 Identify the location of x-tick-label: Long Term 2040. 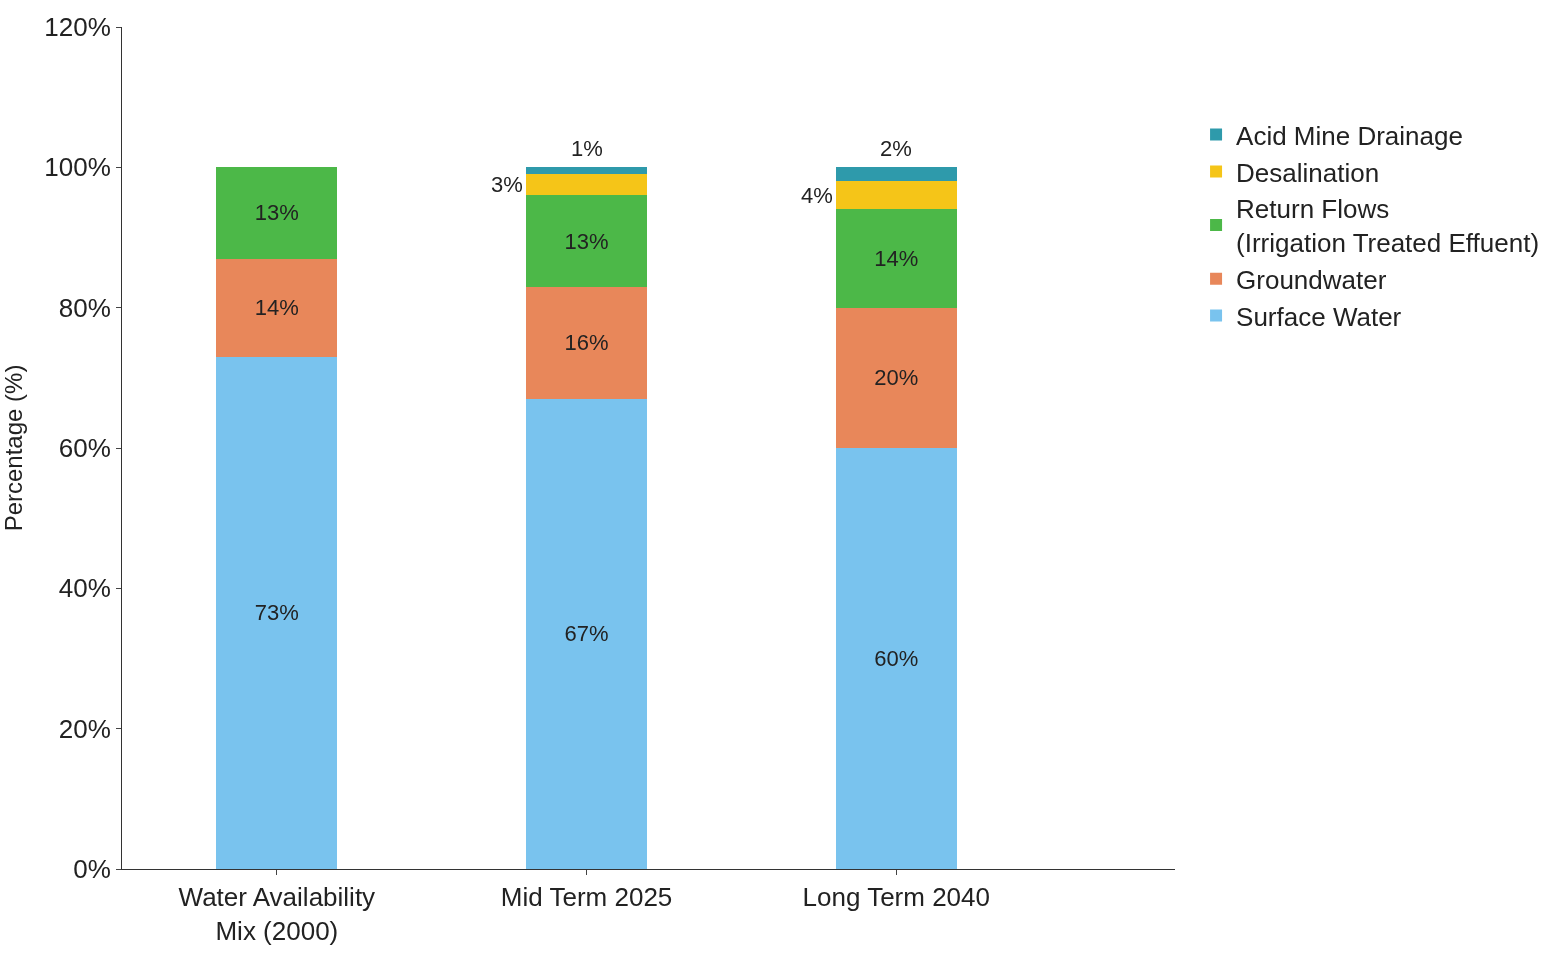
(896, 897).